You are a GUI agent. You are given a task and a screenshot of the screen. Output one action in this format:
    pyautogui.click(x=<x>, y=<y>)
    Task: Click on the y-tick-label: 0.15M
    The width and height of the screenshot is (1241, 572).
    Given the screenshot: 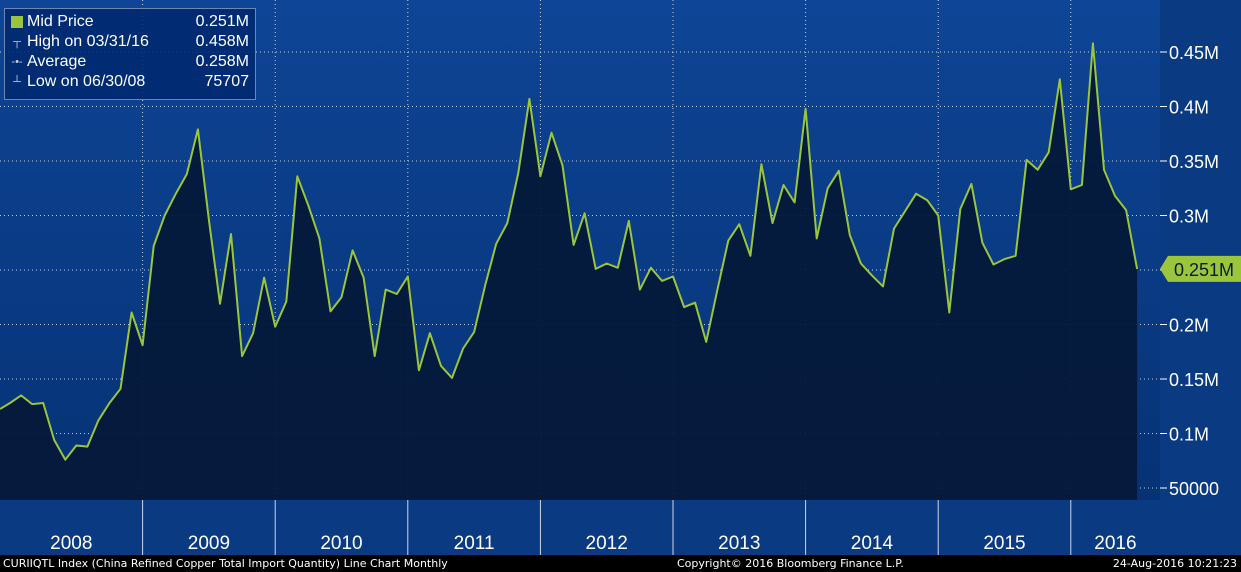 What is the action you would take?
    pyautogui.click(x=1194, y=380)
    